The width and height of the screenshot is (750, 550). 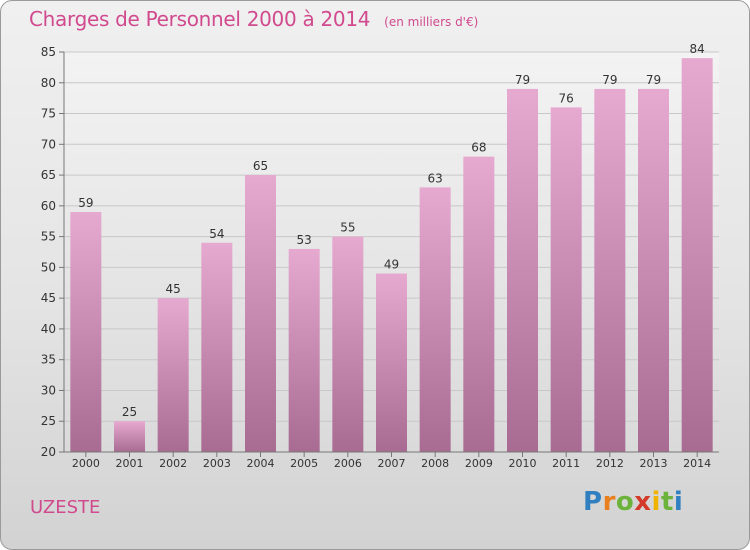 I want to click on y-tick-label: 45, so click(x=48, y=298).